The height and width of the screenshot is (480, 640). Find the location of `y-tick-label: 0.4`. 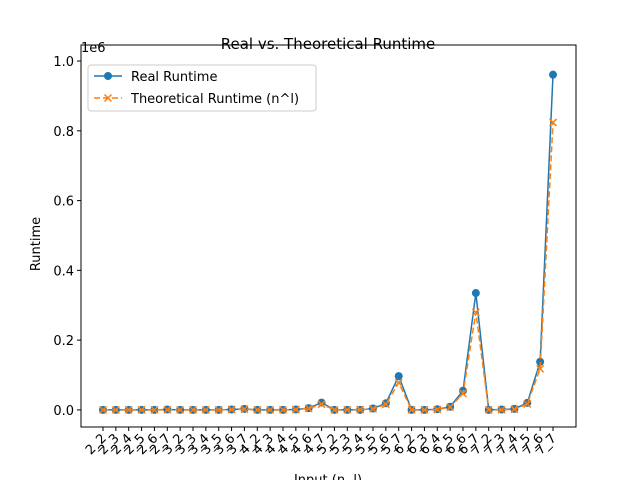

y-tick-label: 0.4 is located at coordinates (63, 271).